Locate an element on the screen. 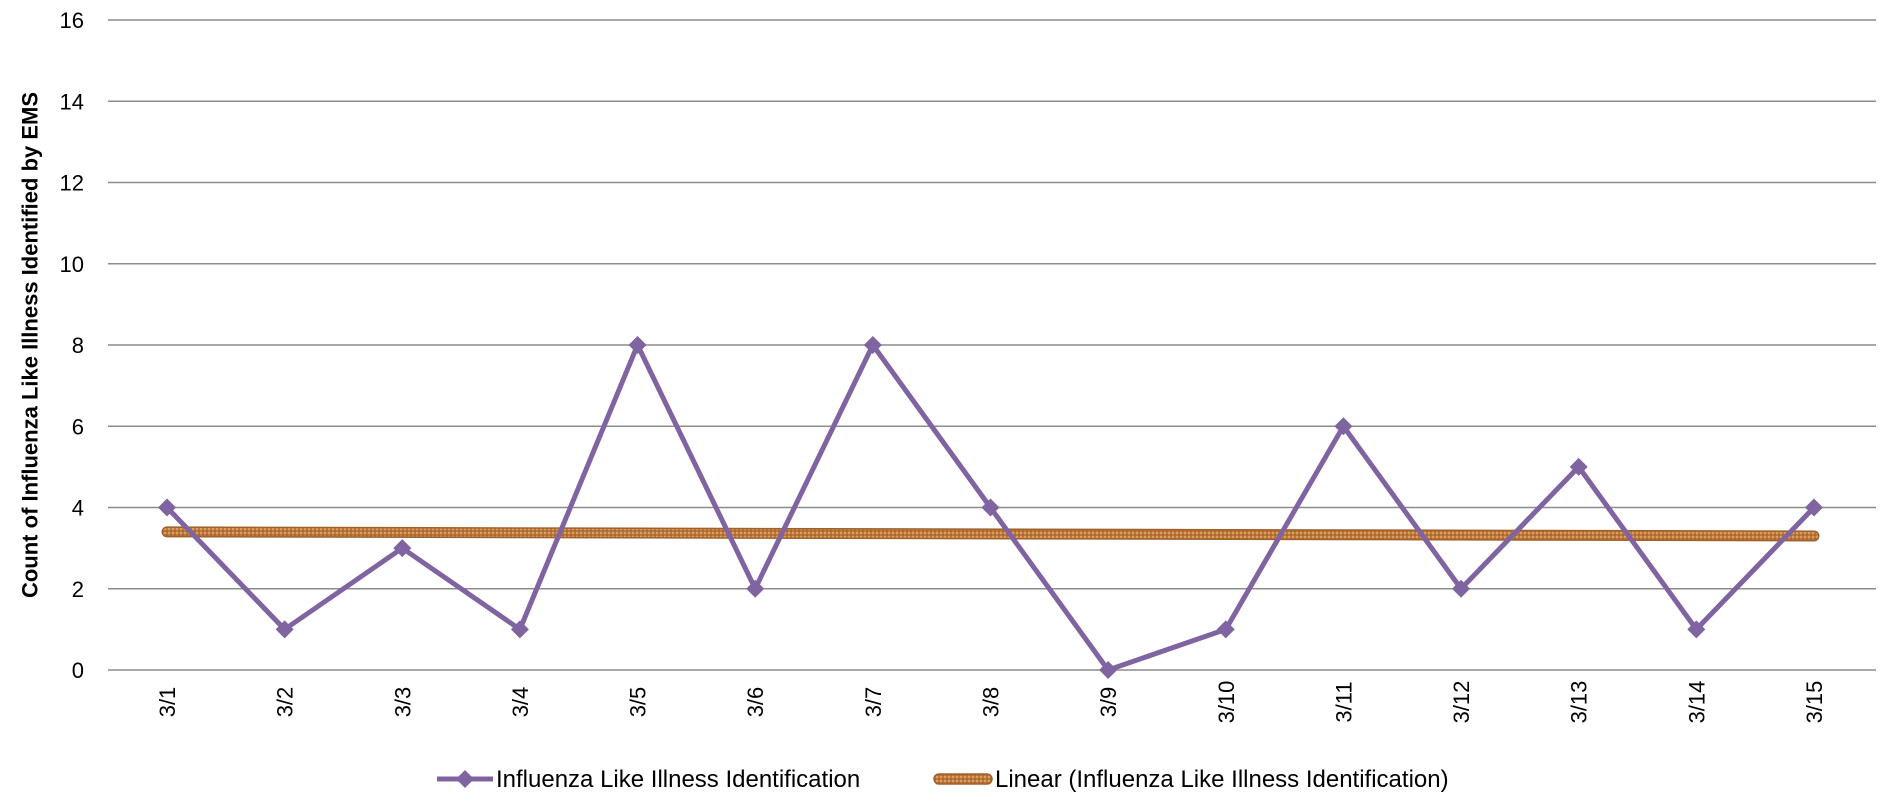  y-tick-label: 12 is located at coordinates (72, 183).